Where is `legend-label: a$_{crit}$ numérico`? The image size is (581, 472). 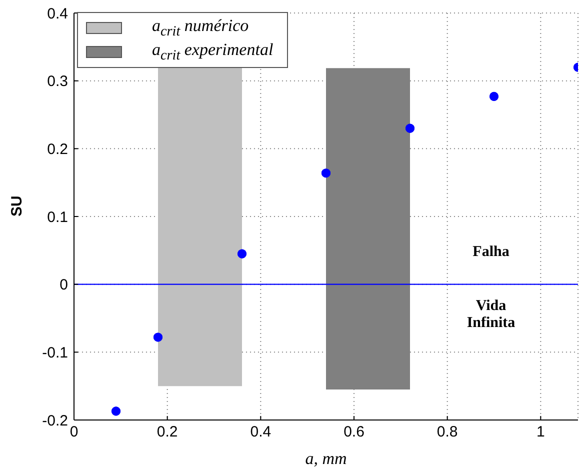
legend-label: a$_{crit}$ numérico is located at coordinates (200, 28).